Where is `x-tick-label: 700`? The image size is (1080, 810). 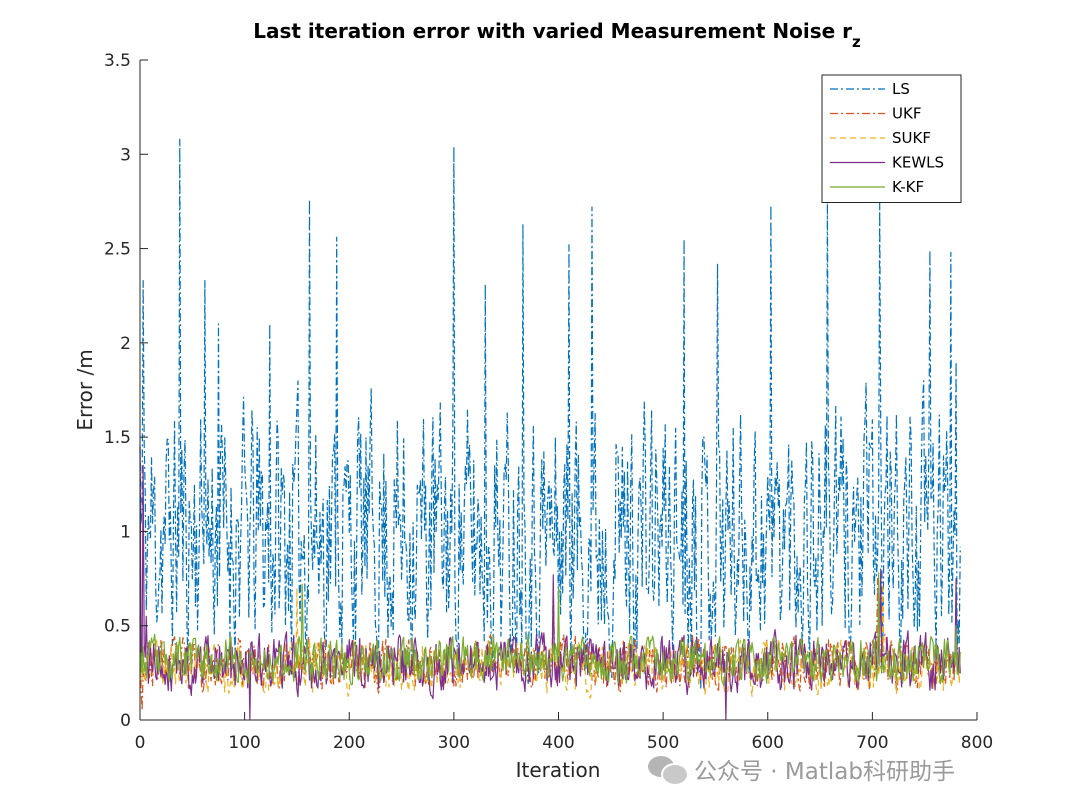 x-tick-label: 700 is located at coordinates (872, 743).